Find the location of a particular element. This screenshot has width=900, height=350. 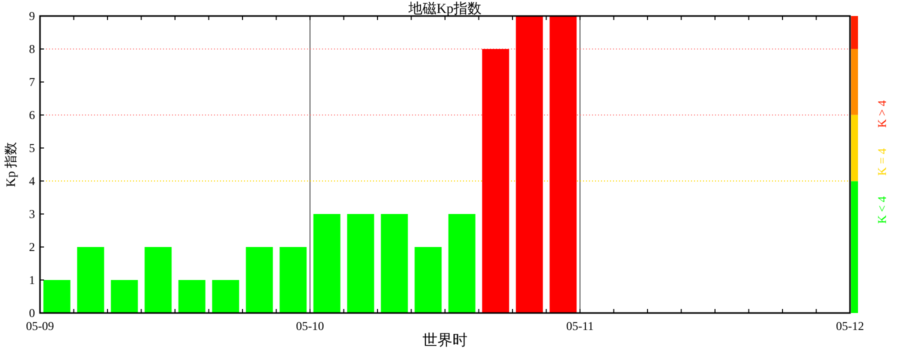

text: K = 4 is located at coordinates (882, 162).